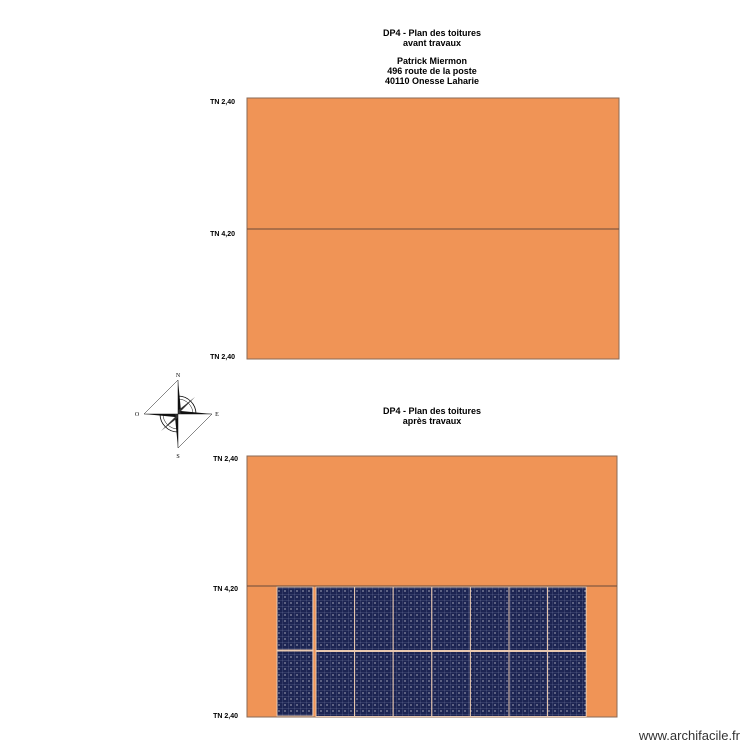 Image resolution: width=750 pixels, height=750 pixels. I want to click on subtitle: après travaux, so click(432, 421).